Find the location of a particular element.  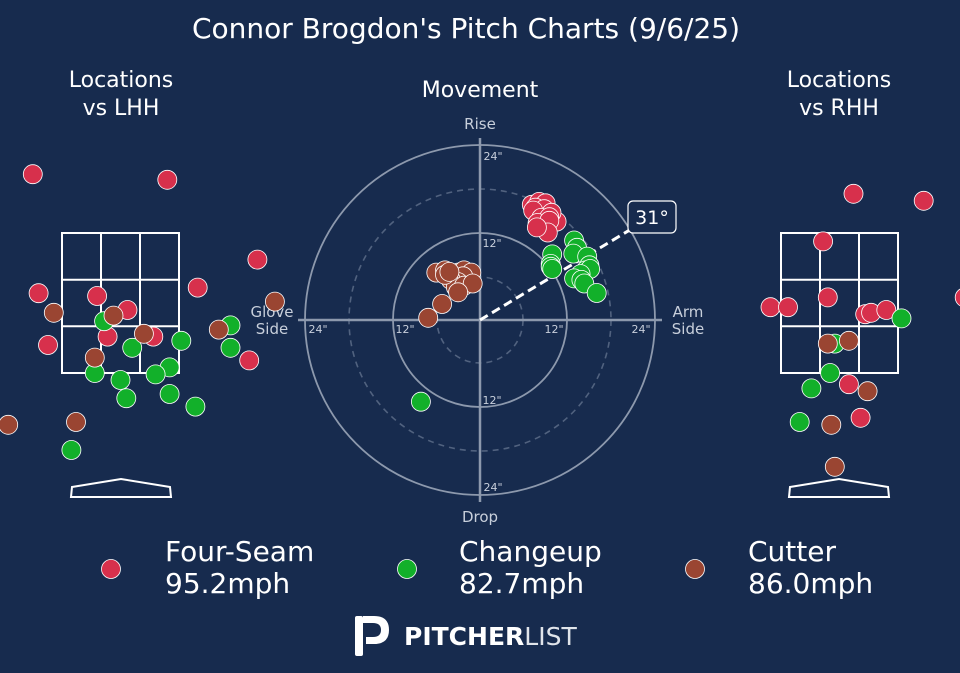

axis-label-drop: Drop is located at coordinates (480, 517).